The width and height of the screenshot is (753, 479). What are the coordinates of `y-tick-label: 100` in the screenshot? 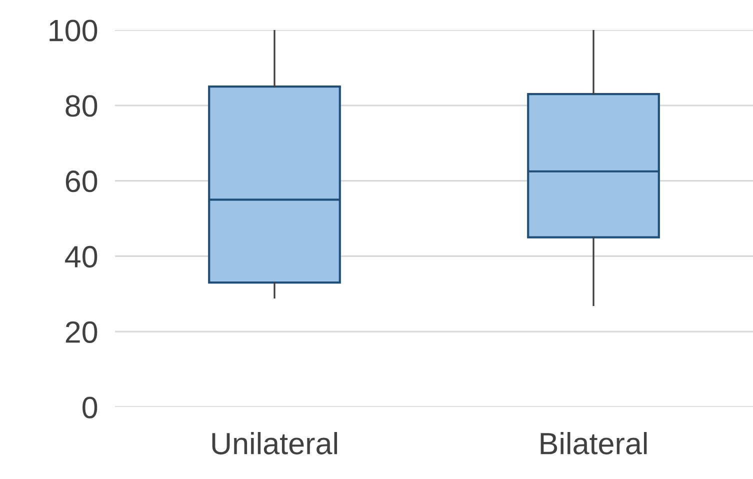 It's located at (74, 31).